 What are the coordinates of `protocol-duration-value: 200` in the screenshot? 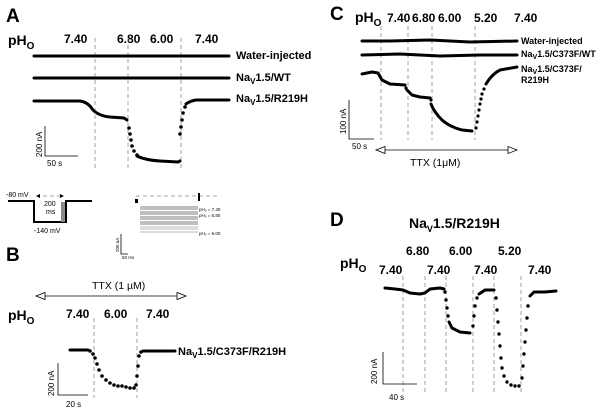 It's located at (50, 204).